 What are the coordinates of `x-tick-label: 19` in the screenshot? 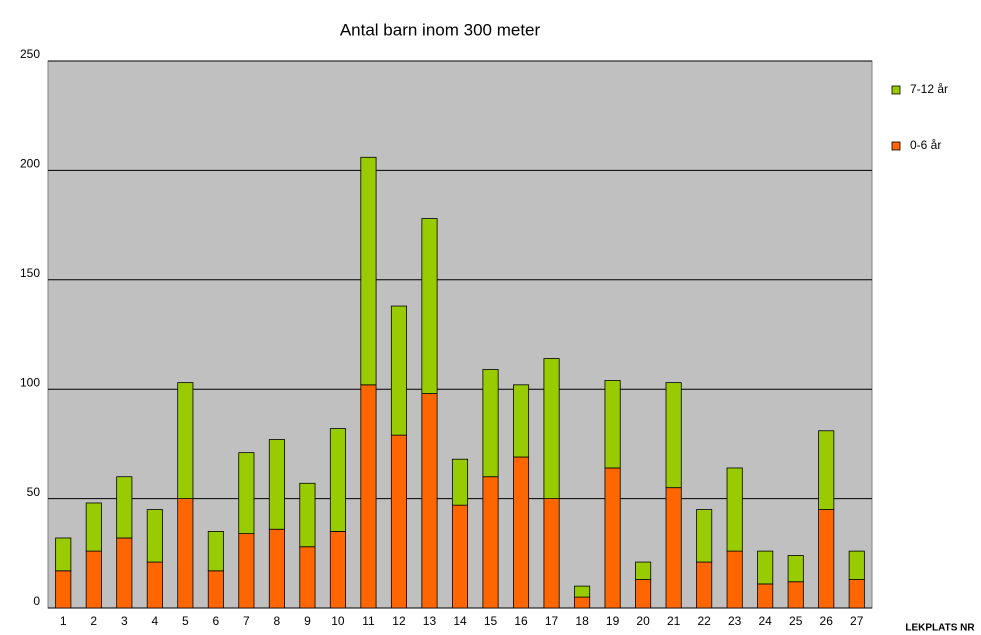 It's located at (613, 621).